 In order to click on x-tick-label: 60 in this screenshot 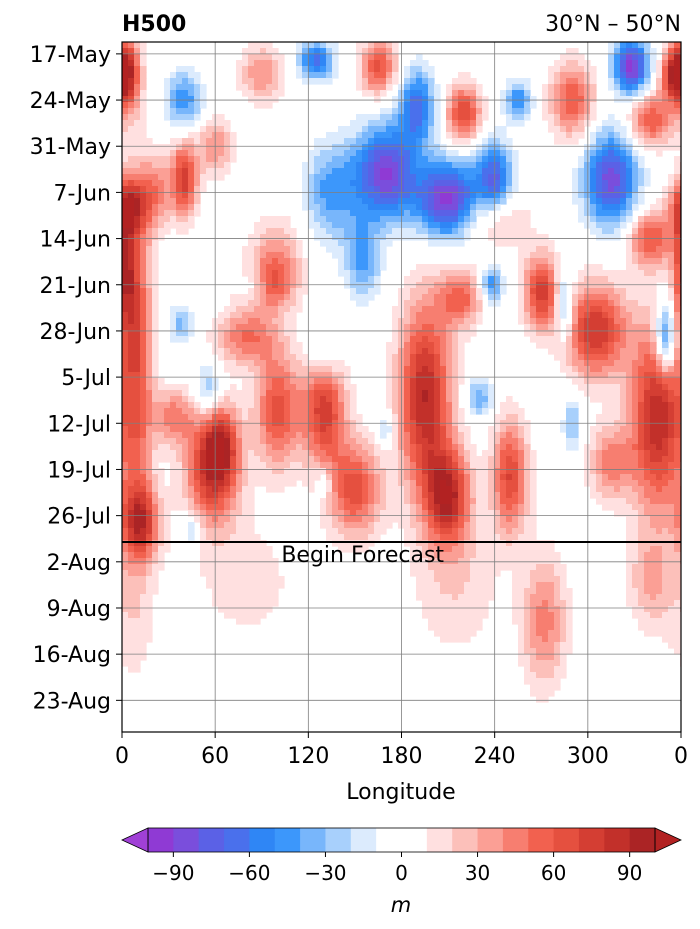, I will do `click(215, 756)`.